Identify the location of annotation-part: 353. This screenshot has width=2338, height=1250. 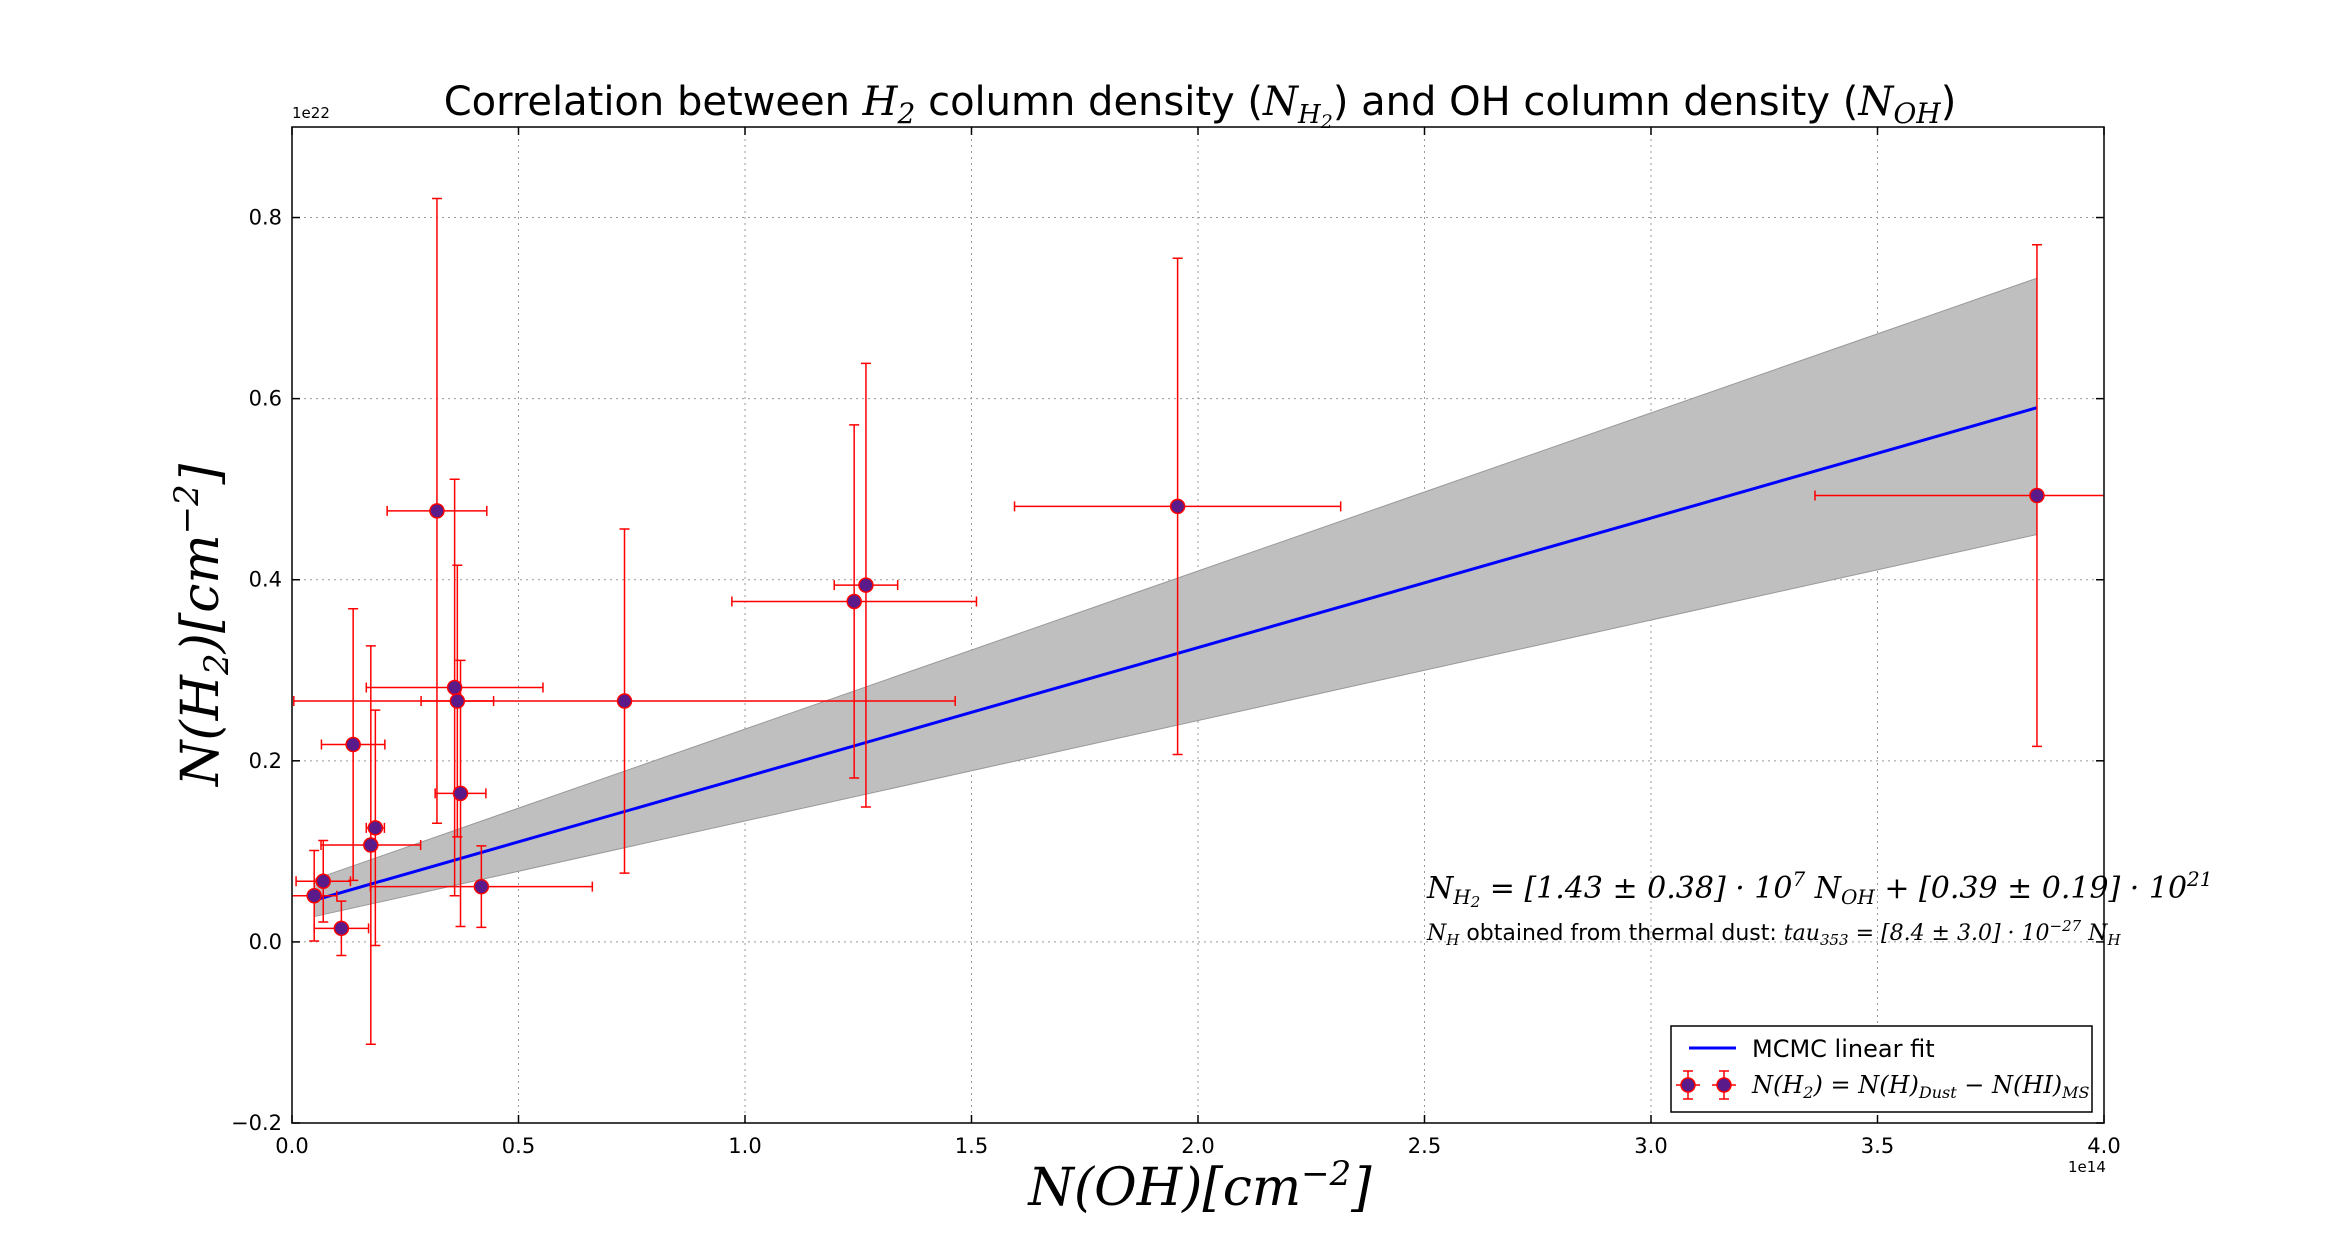
(1834, 940).